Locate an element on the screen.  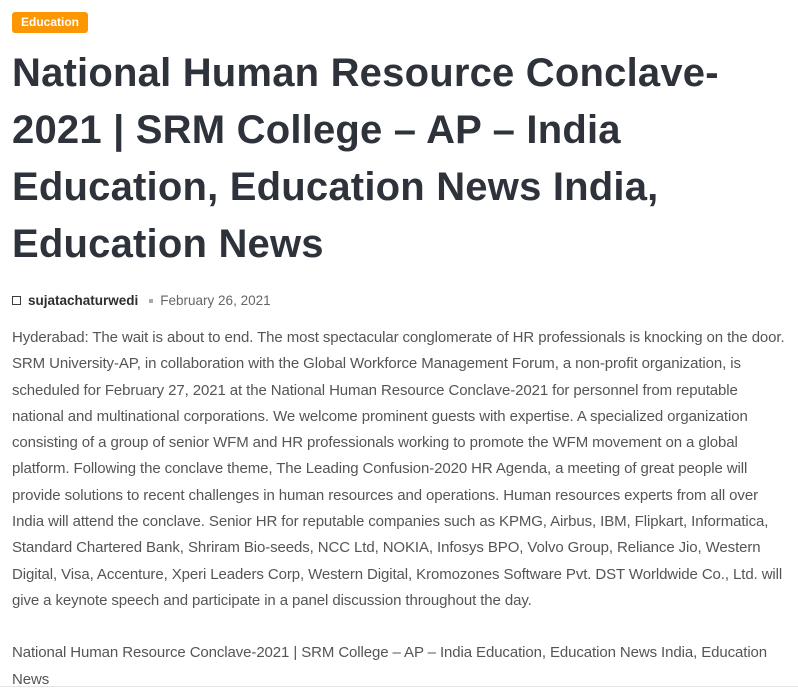
author-icon is located at coordinates (16, 300).